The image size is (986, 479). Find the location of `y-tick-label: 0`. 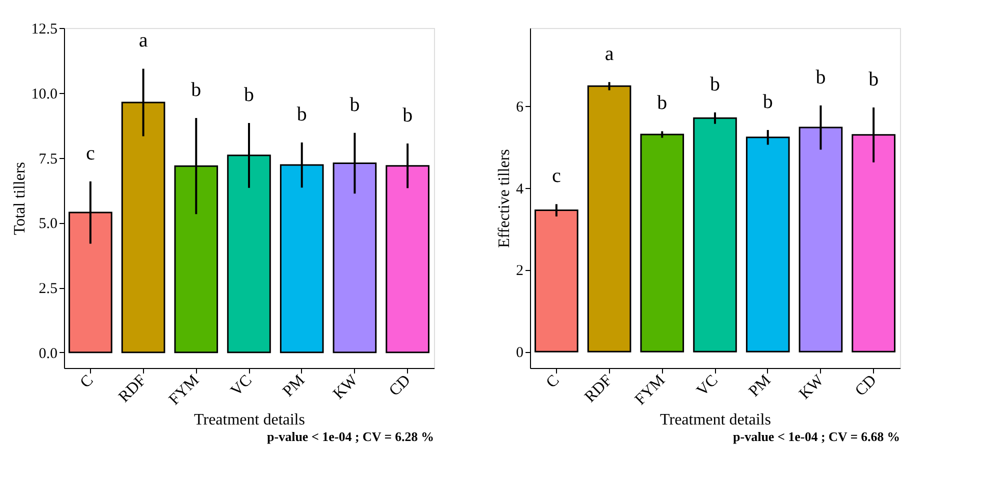

y-tick-label: 0 is located at coordinates (520, 353).